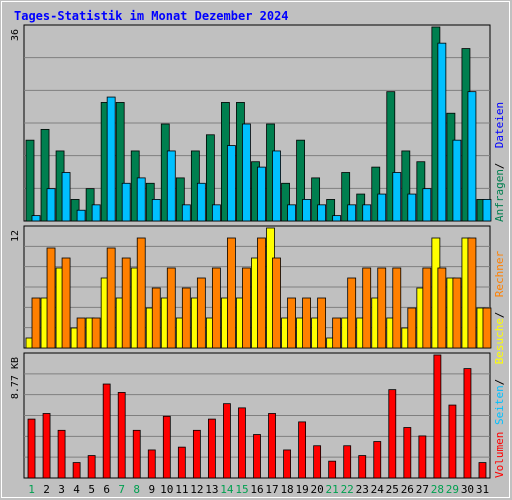 This screenshot has width=512, height=500. I want to click on legend-item: Seiten, so click(499, 405).